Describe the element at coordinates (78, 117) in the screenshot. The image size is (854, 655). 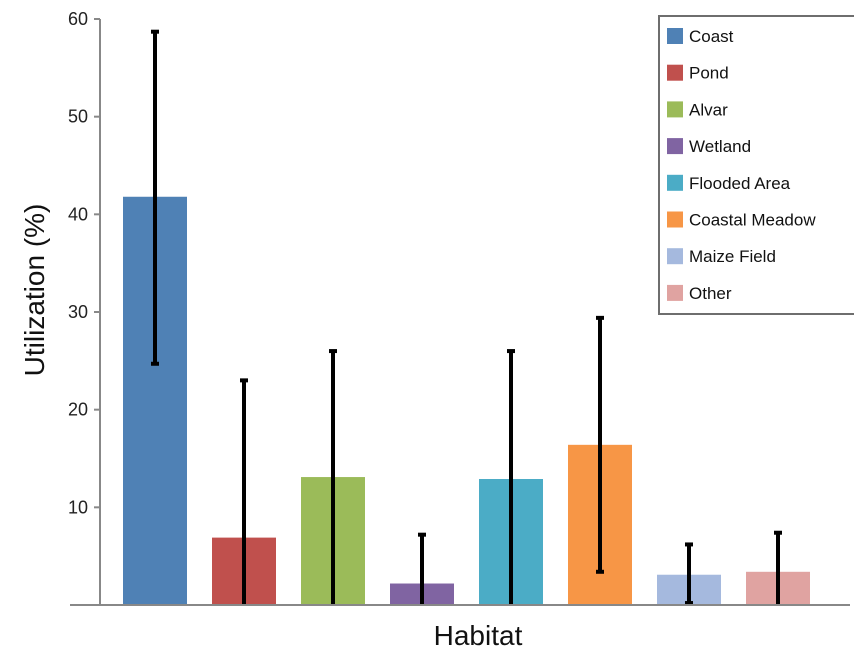
I see `y-tick-label: 50` at that location.